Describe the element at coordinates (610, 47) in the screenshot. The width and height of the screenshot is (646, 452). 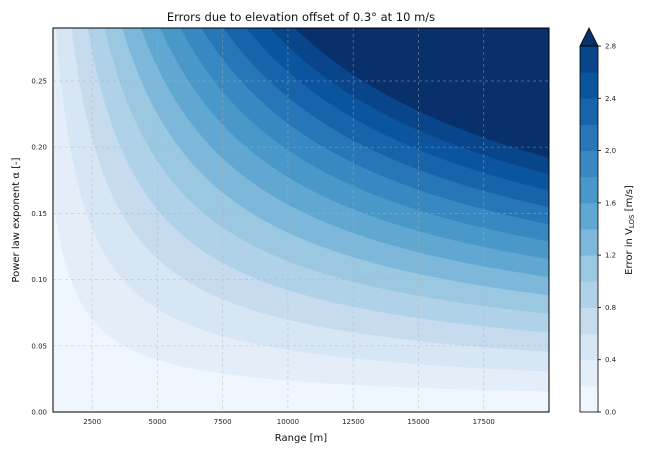
I see `colorbar-tick-label: 2.8` at that location.